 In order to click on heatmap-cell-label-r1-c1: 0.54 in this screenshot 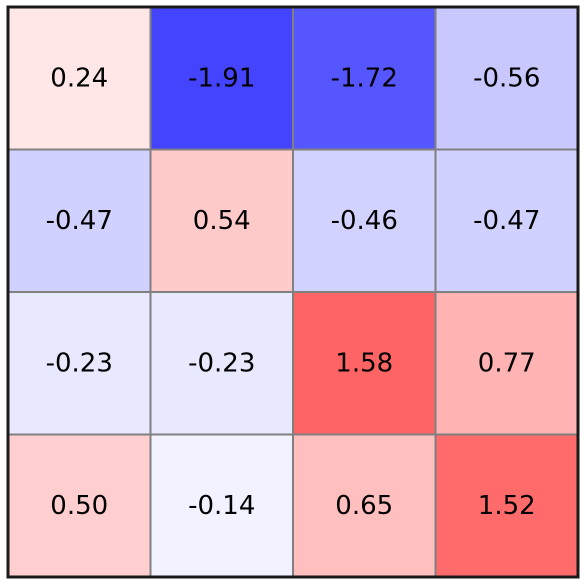, I will do `click(222, 221)`.